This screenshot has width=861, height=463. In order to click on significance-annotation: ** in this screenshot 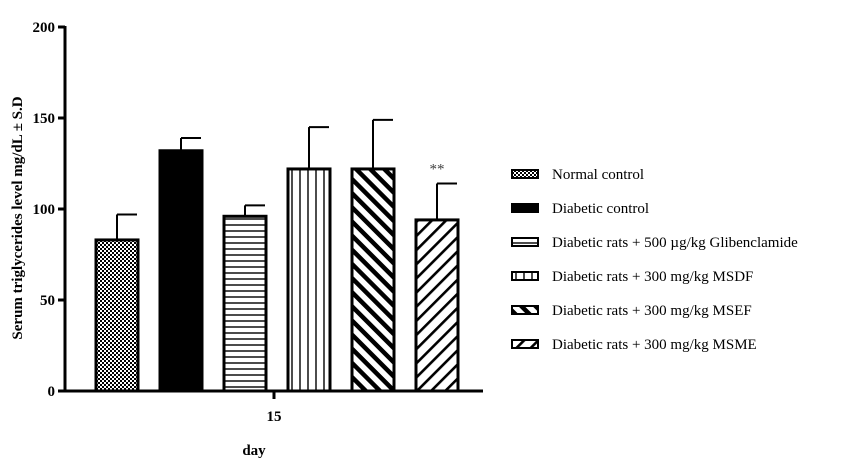, I will do `click(437, 170)`.